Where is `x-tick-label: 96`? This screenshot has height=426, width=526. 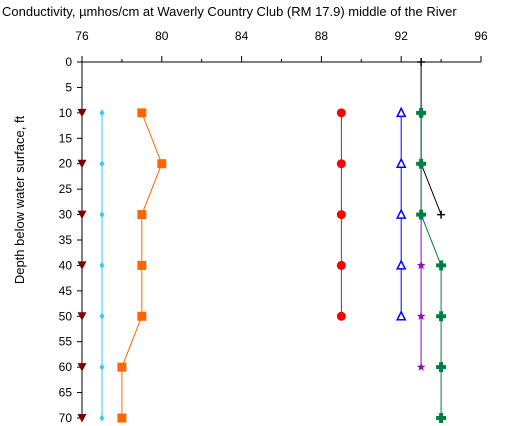 x-tick-label: 96 is located at coordinates (481, 36).